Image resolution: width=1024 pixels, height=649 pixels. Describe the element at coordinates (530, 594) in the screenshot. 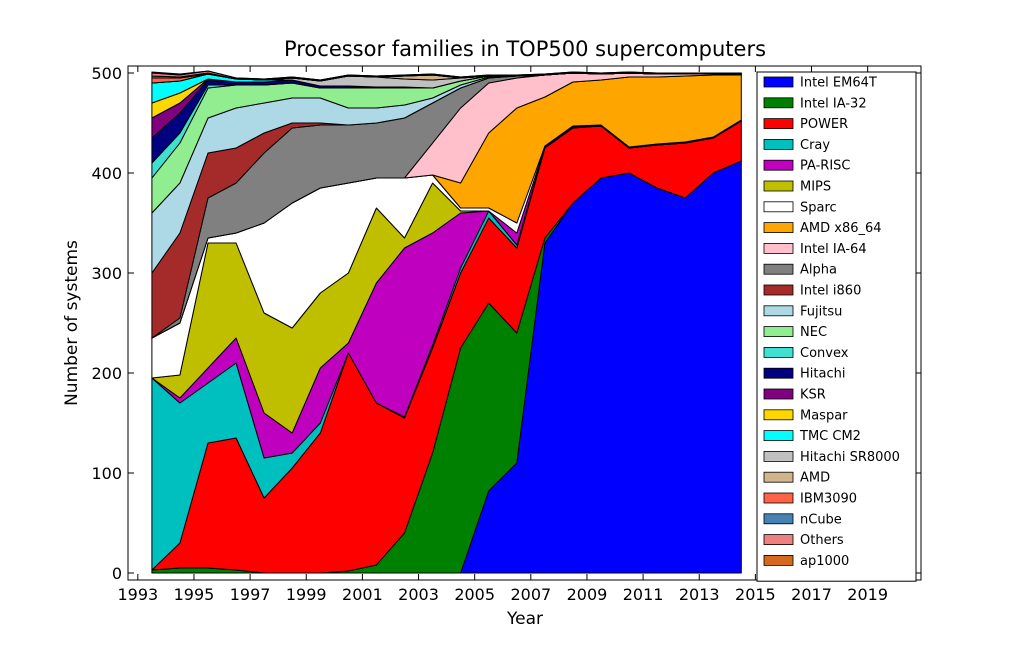

I see `x-tick-label: 2007` at that location.